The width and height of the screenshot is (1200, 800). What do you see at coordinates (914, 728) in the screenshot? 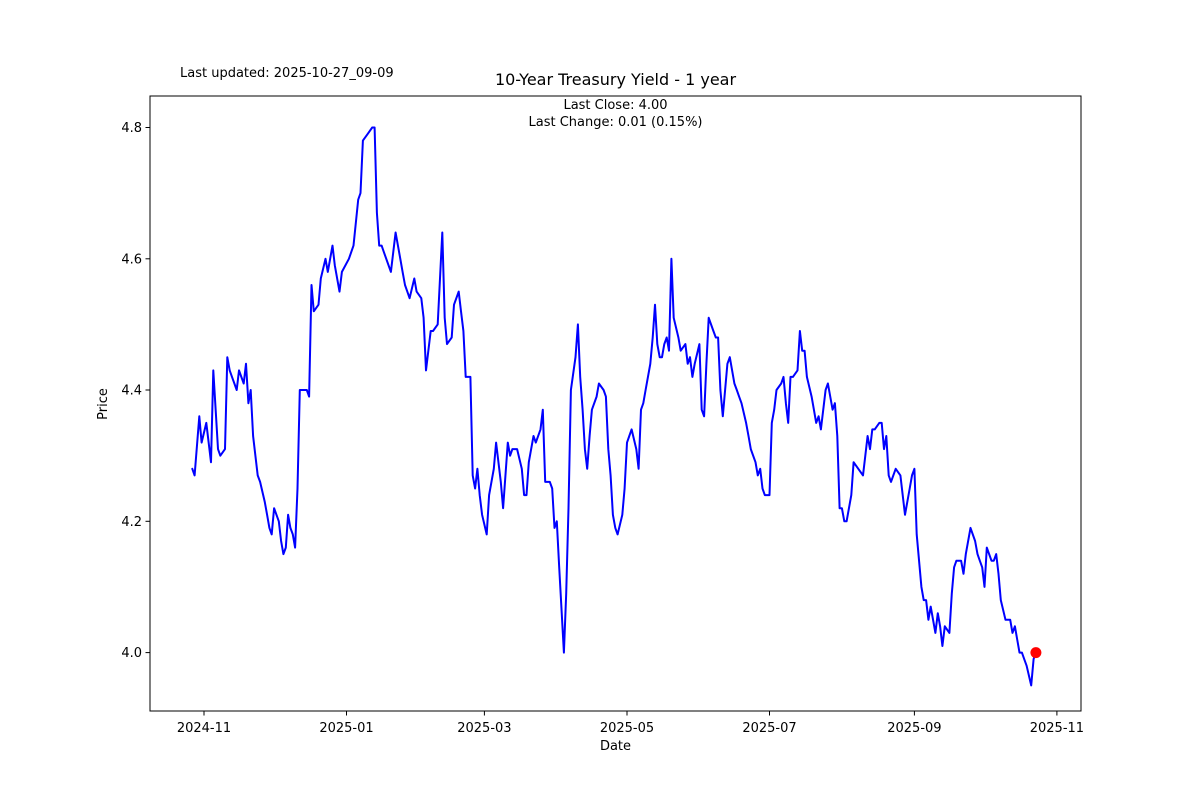
I see `x-tick-label: 2025-09` at bounding box center [914, 728].